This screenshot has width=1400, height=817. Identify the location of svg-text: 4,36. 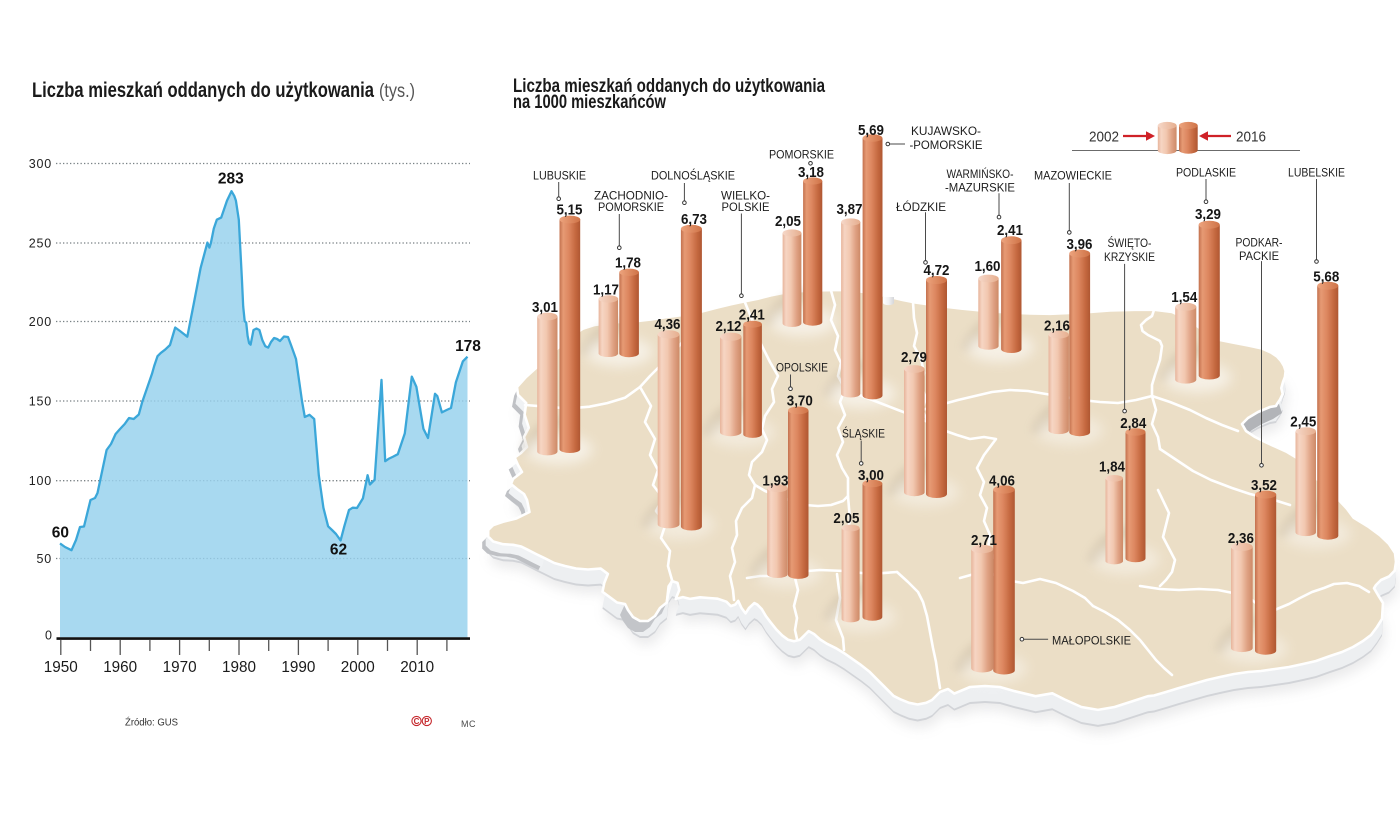
(668, 325).